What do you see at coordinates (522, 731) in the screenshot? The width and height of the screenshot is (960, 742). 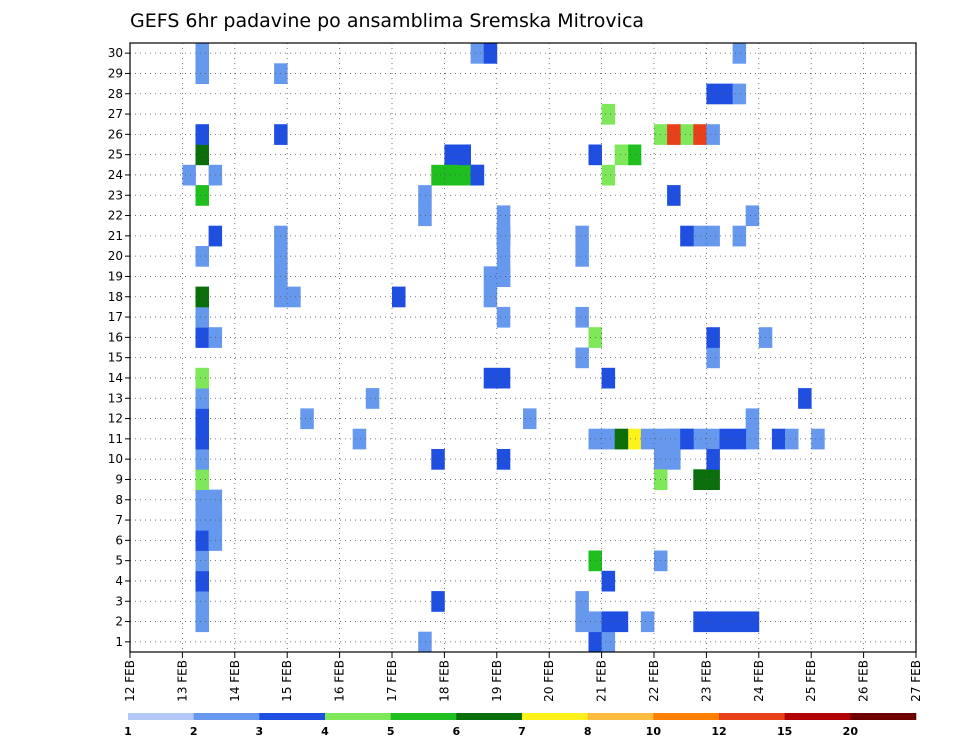 I see `colorbar-label: 7` at bounding box center [522, 731].